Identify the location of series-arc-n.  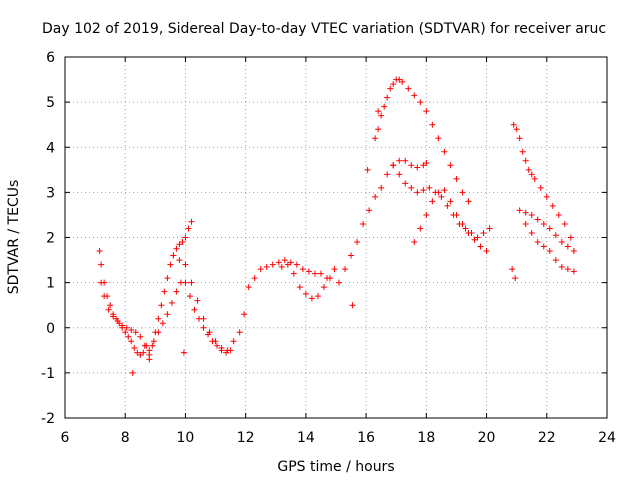
(549, 247).